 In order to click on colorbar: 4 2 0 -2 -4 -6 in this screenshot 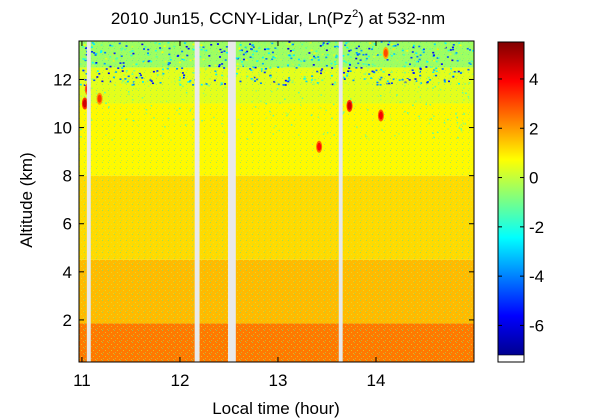, I will do `click(520, 202)`.